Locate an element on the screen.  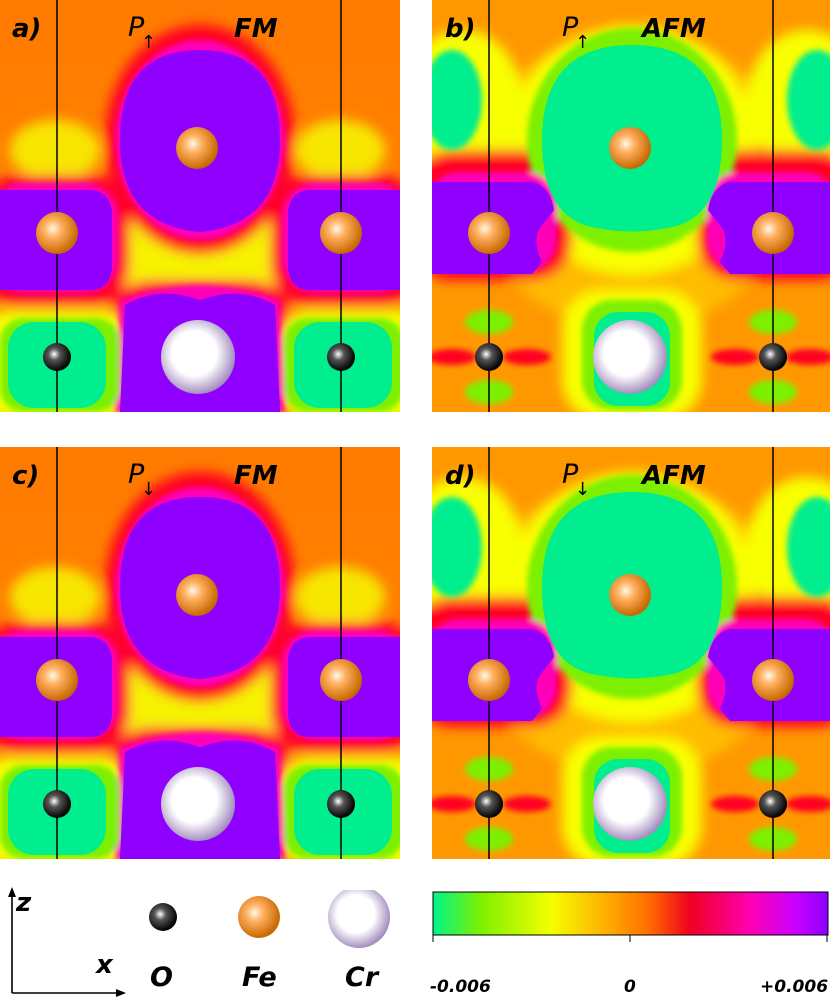
legend-fe-label: Fe is located at coordinates (259, 977).